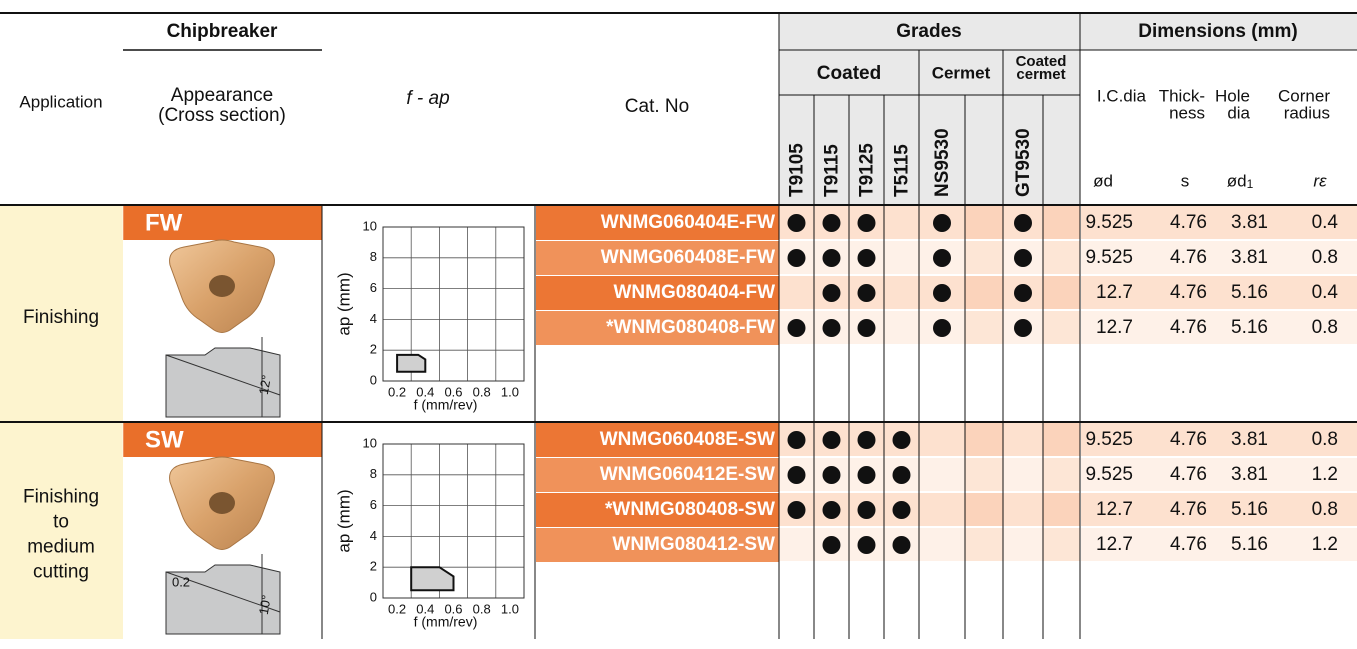  What do you see at coordinates (1325, 509) in the screenshot?
I see `dimension-value: 0.8` at bounding box center [1325, 509].